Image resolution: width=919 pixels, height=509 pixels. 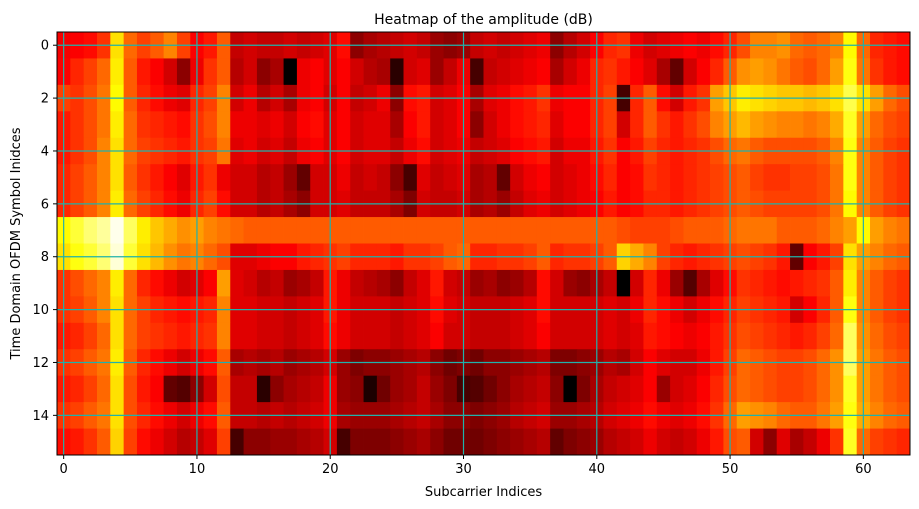 What do you see at coordinates (64, 469) in the screenshot?
I see `x-tick-label: 0` at bounding box center [64, 469].